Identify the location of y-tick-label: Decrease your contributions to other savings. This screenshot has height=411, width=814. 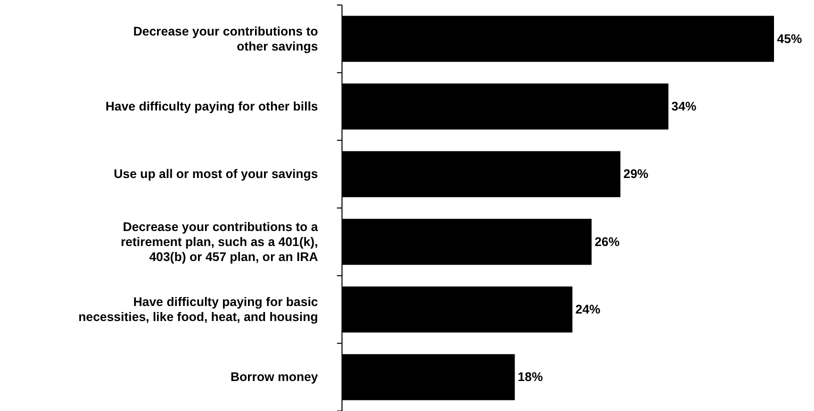
(225, 39).